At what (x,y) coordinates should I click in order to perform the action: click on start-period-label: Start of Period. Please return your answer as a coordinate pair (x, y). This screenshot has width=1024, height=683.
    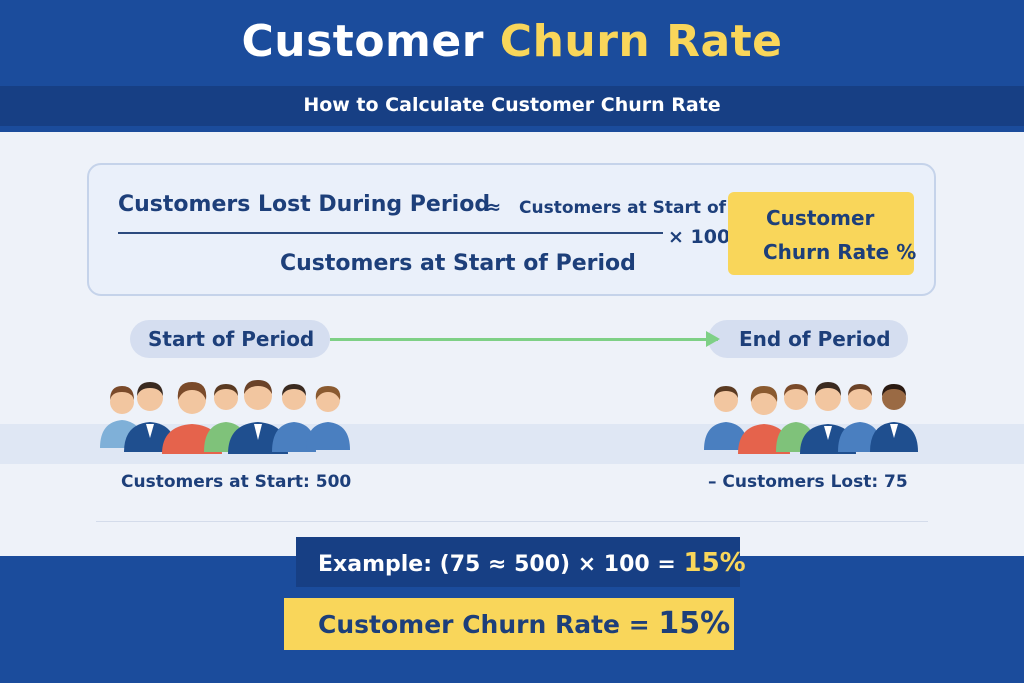
    Looking at the image, I should click on (231, 339).